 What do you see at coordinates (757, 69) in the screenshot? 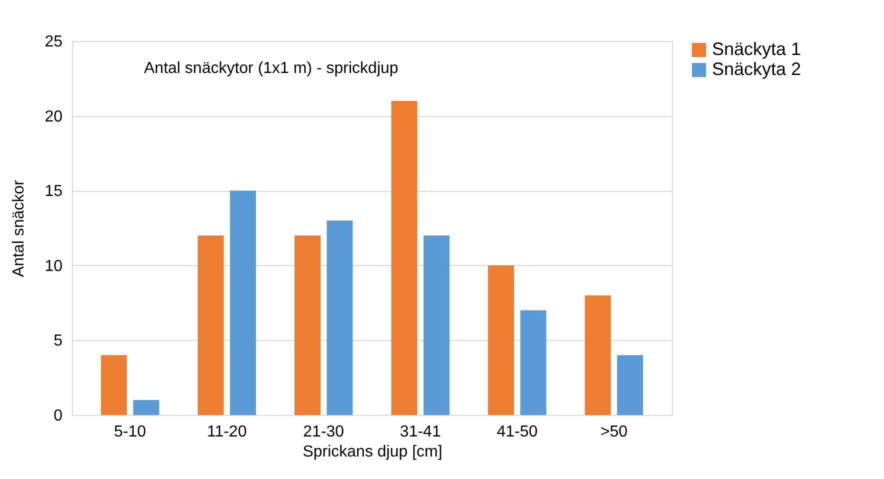
I see `legend-label: Snäckyta 2` at bounding box center [757, 69].